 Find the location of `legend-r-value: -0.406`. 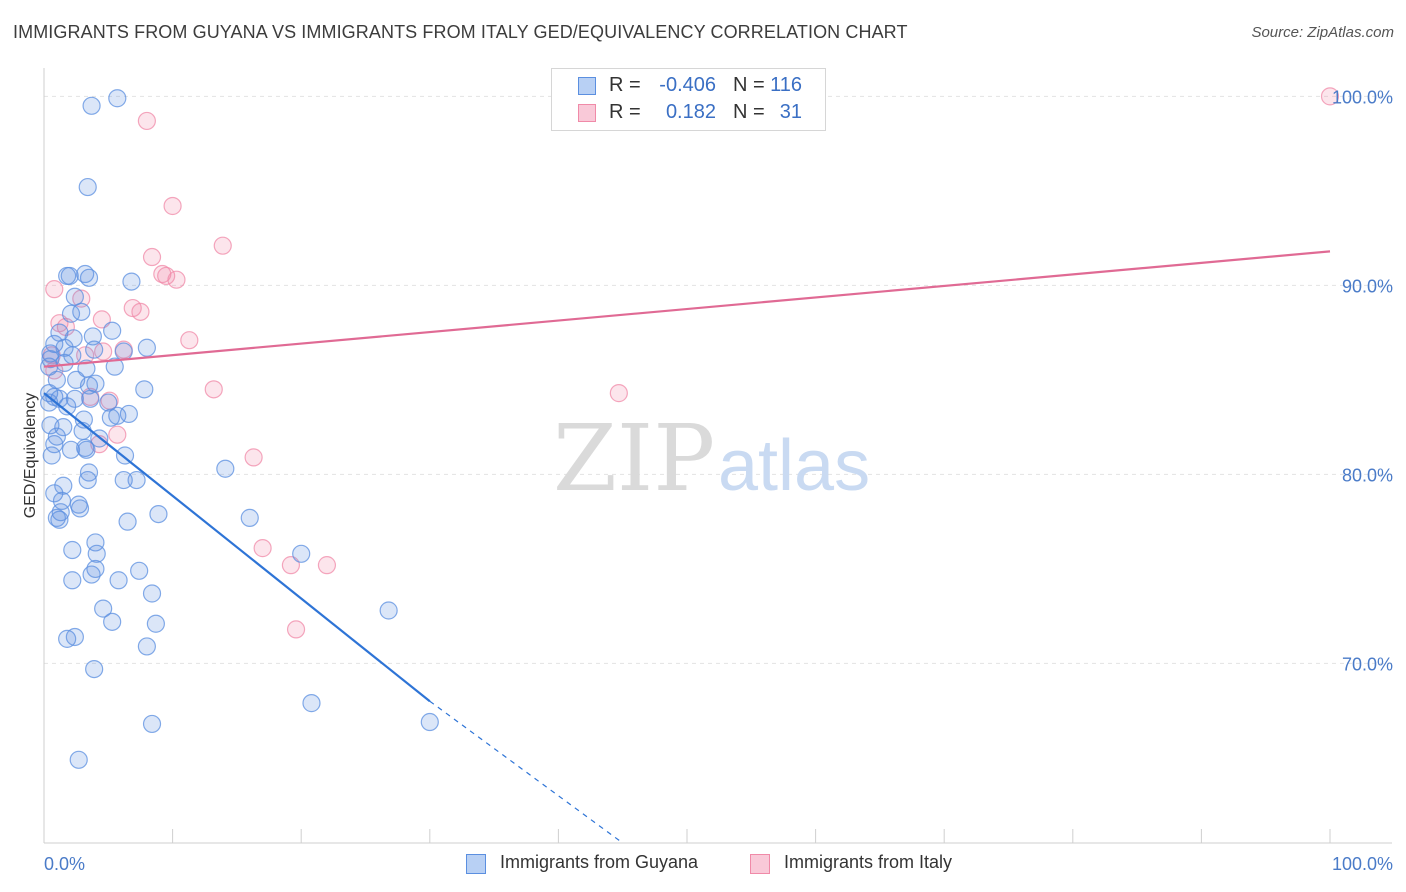

legend-r-value: -0.406 is located at coordinates (687, 85).